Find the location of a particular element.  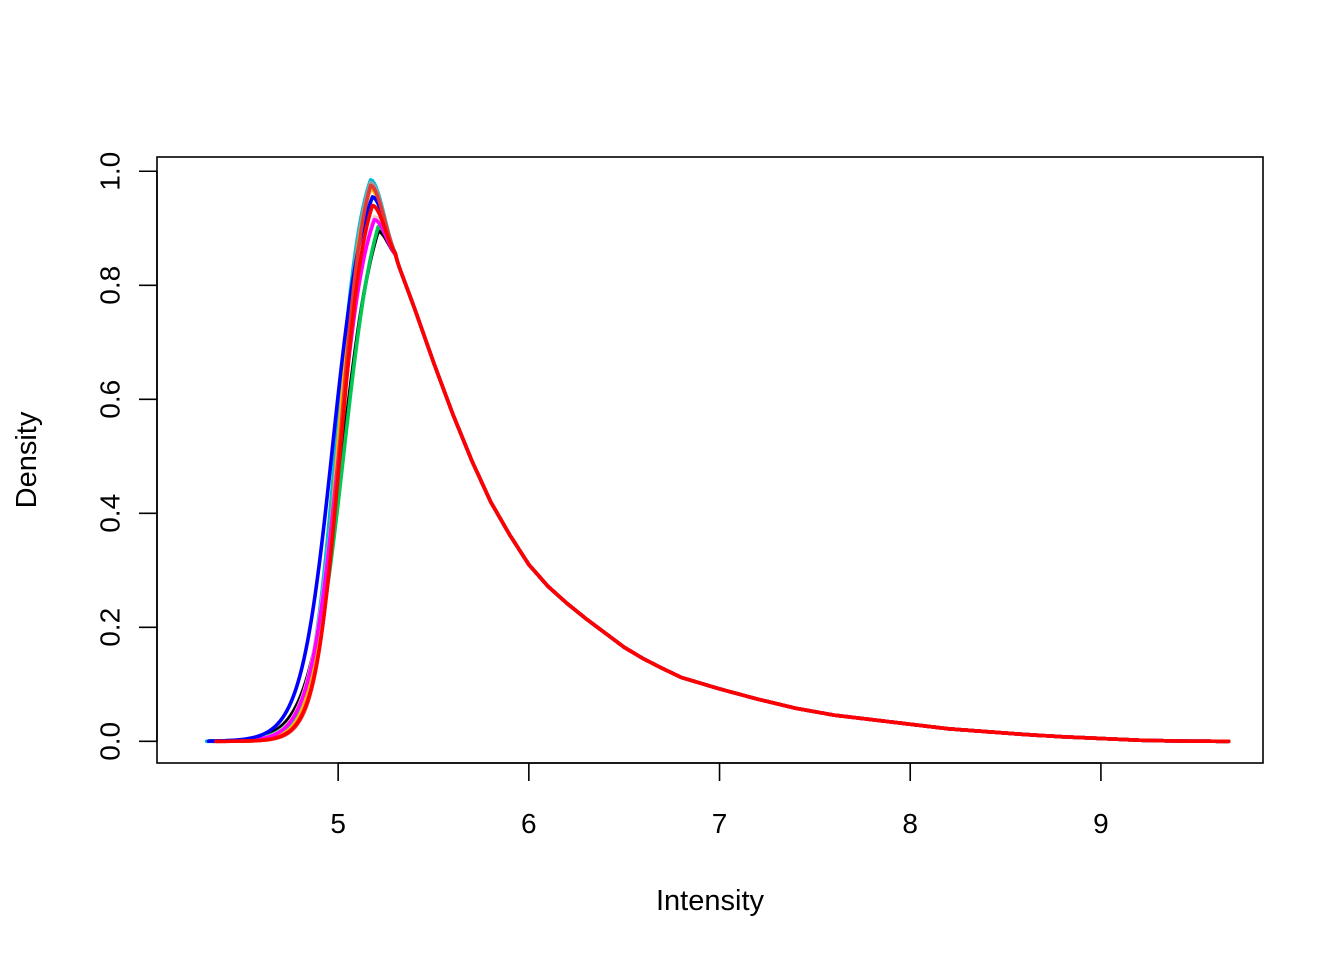

y-tick-label: 0.8 is located at coordinates (110, 285).